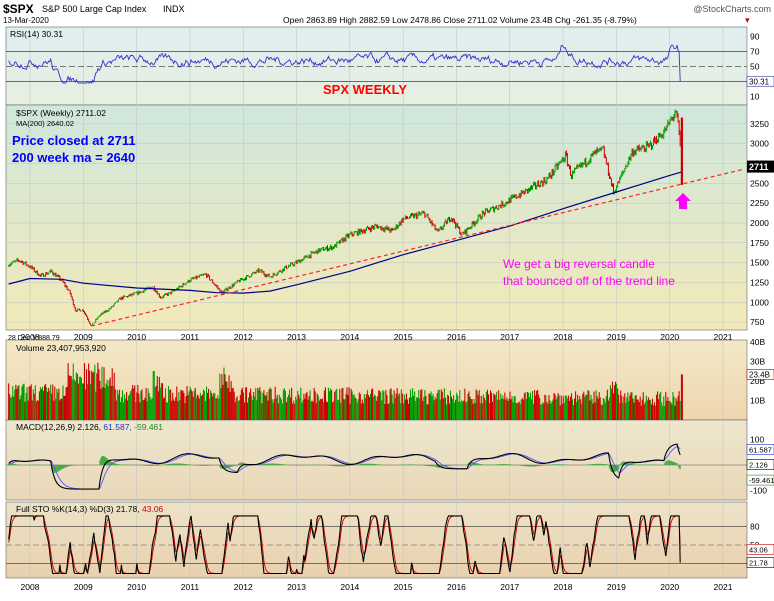 The width and height of the screenshot is (774, 601). Describe the element at coordinates (18, 9) in the screenshot. I see `symbol-title: $SPX` at that location.